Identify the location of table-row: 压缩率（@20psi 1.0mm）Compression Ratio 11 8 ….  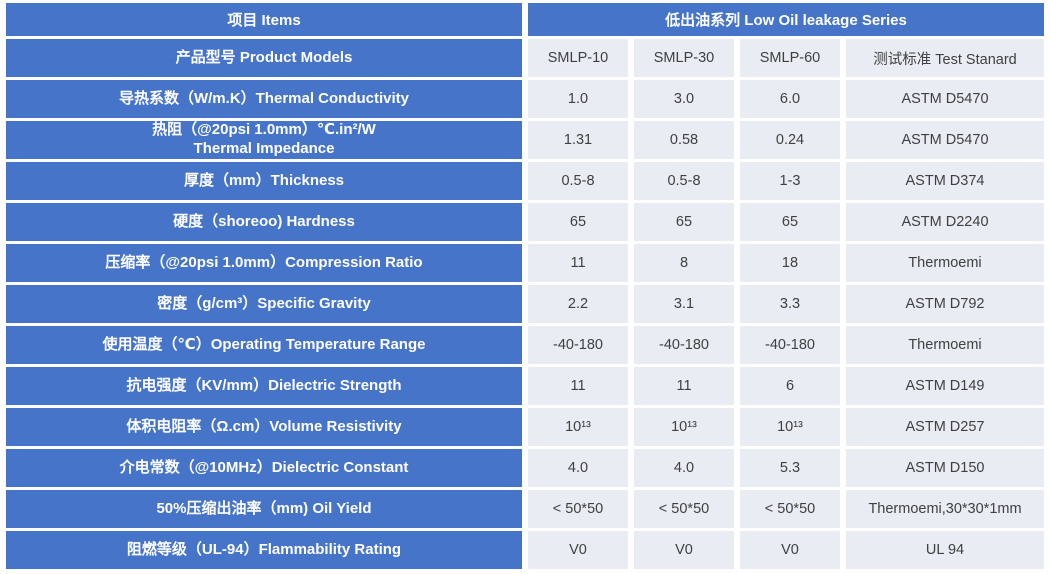
(525, 263).